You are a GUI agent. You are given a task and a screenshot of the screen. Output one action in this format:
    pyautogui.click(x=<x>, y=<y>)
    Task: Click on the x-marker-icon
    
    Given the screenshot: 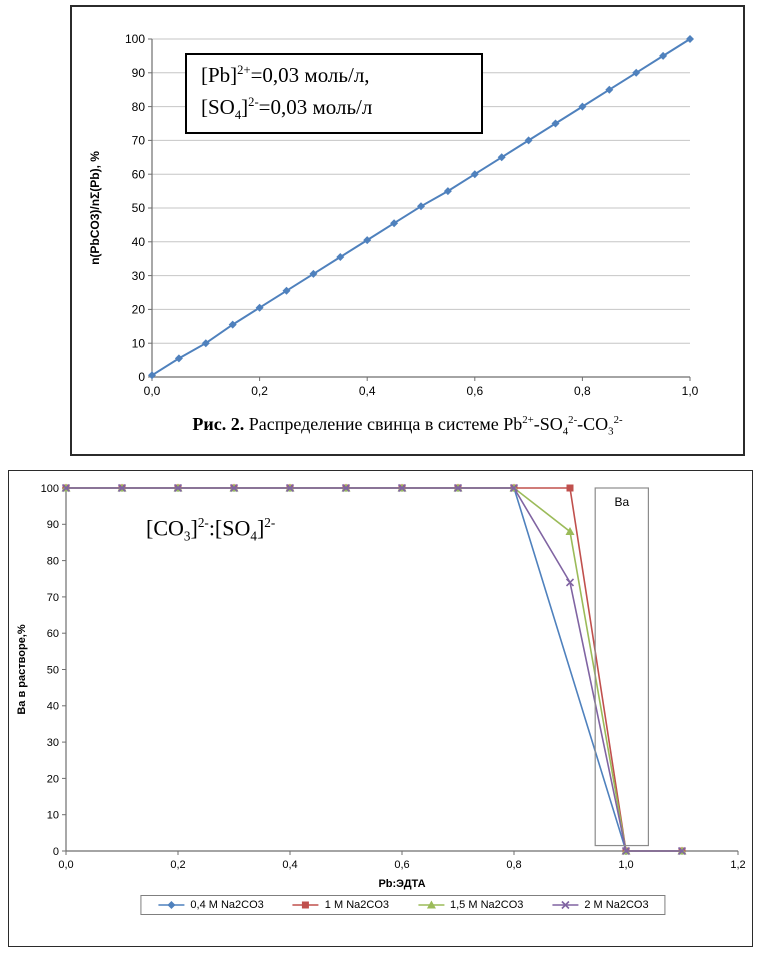 What is the action you would take?
    pyautogui.click(x=565, y=905)
    